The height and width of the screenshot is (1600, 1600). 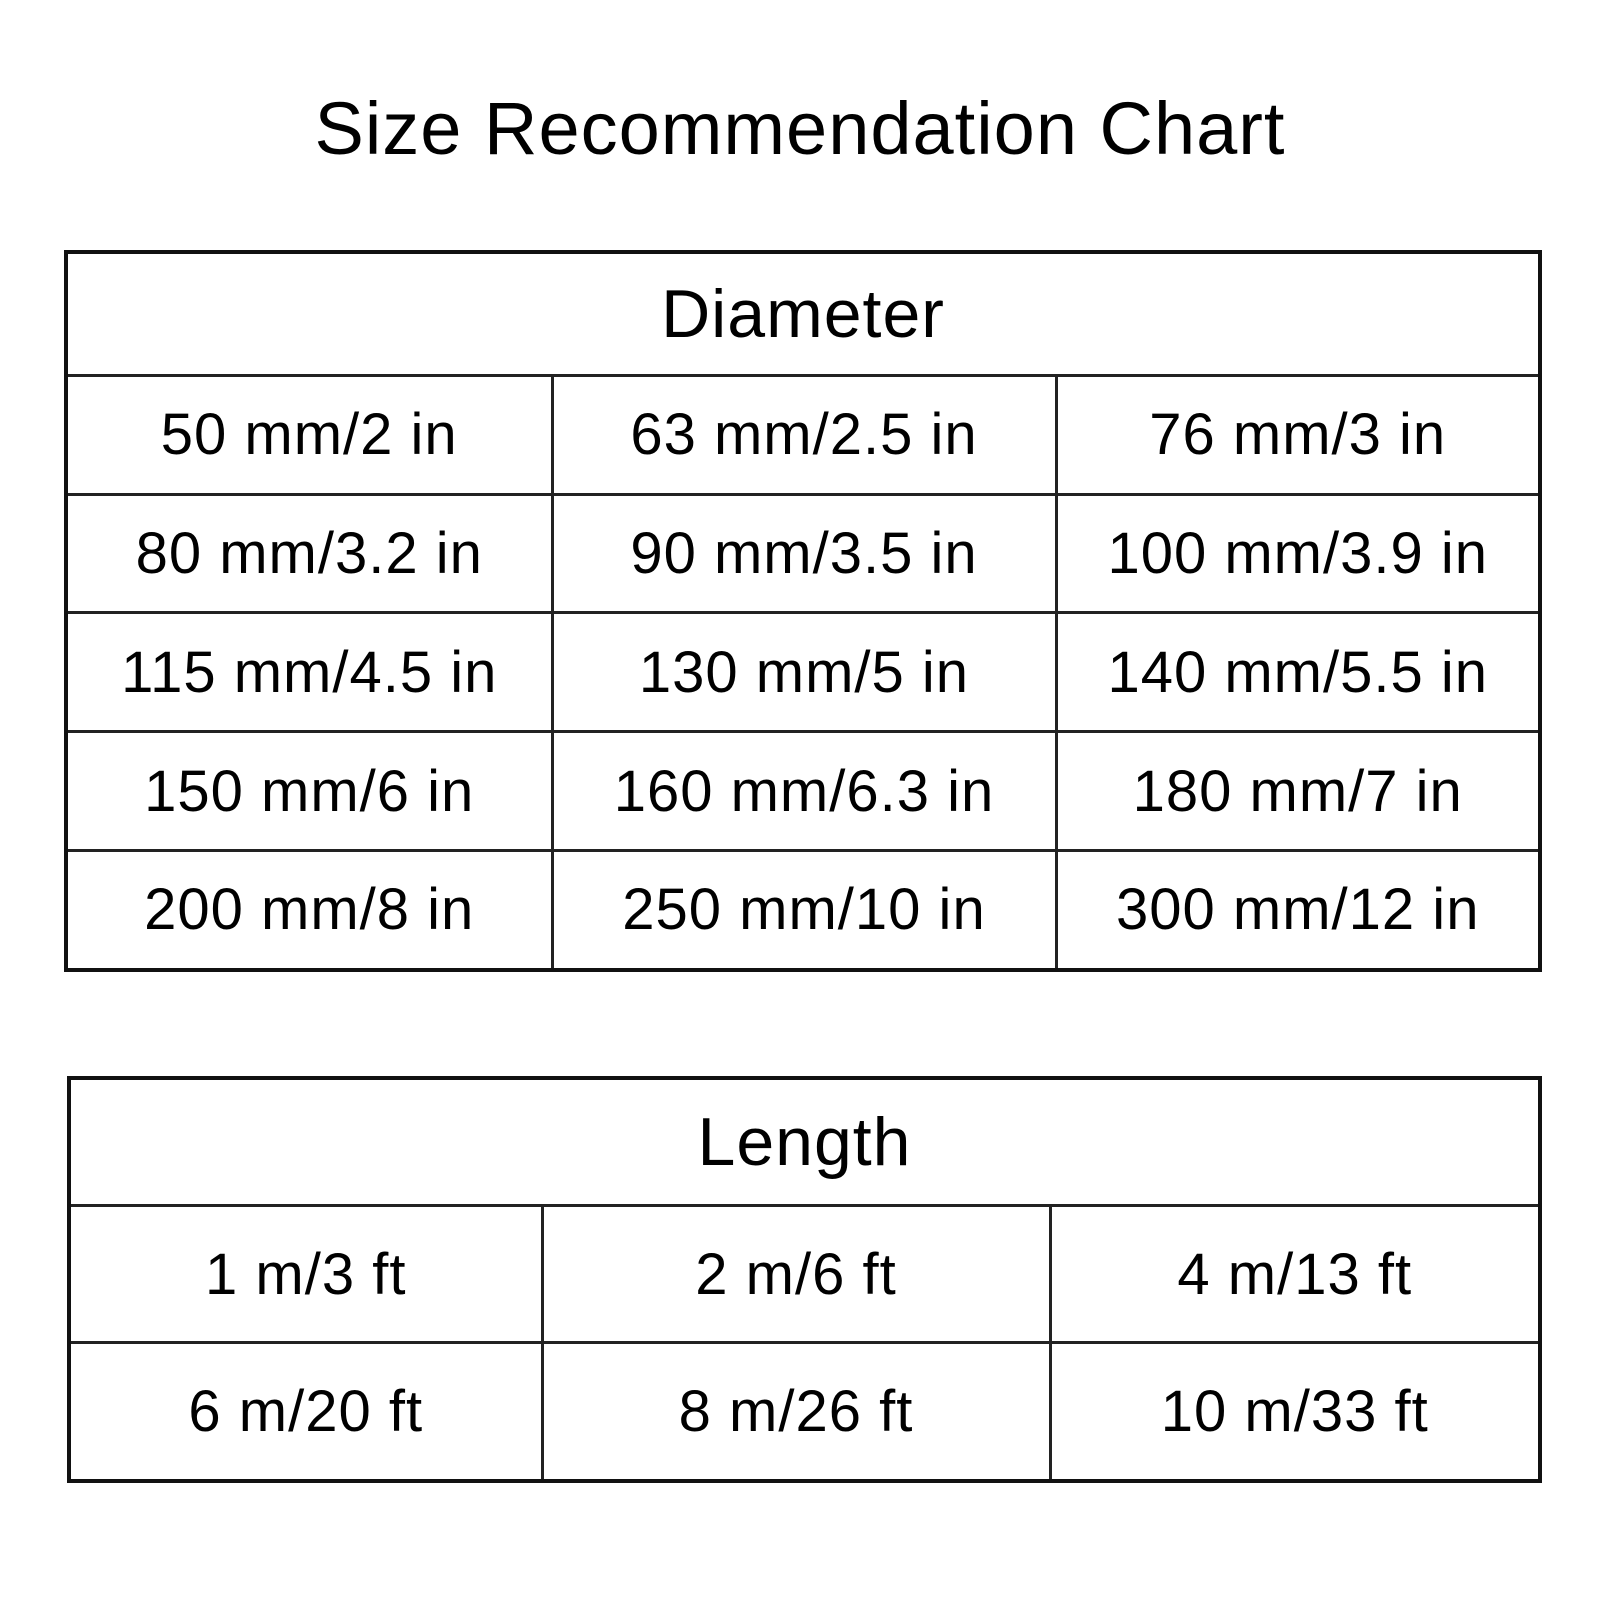 What do you see at coordinates (796, 1274) in the screenshot?
I see `table-cell: 2 m/6 ft` at bounding box center [796, 1274].